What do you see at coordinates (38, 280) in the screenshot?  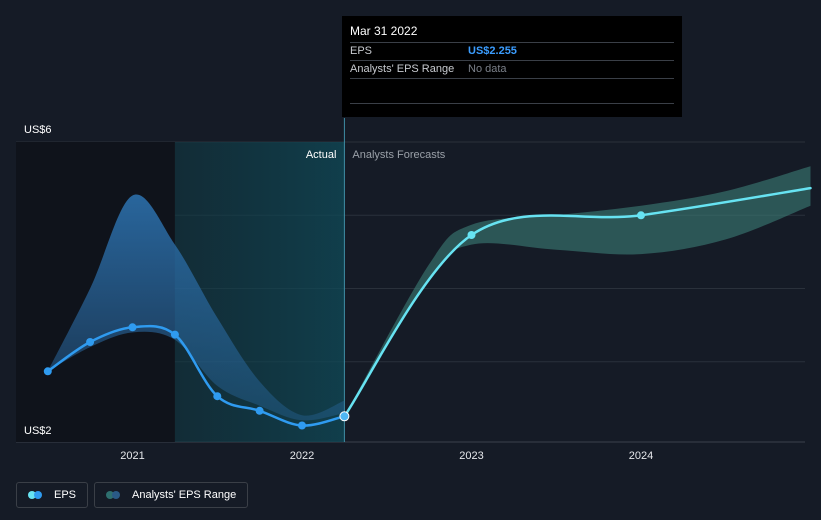 I see `y-axis-labels: US$6 US$2` at bounding box center [38, 280].